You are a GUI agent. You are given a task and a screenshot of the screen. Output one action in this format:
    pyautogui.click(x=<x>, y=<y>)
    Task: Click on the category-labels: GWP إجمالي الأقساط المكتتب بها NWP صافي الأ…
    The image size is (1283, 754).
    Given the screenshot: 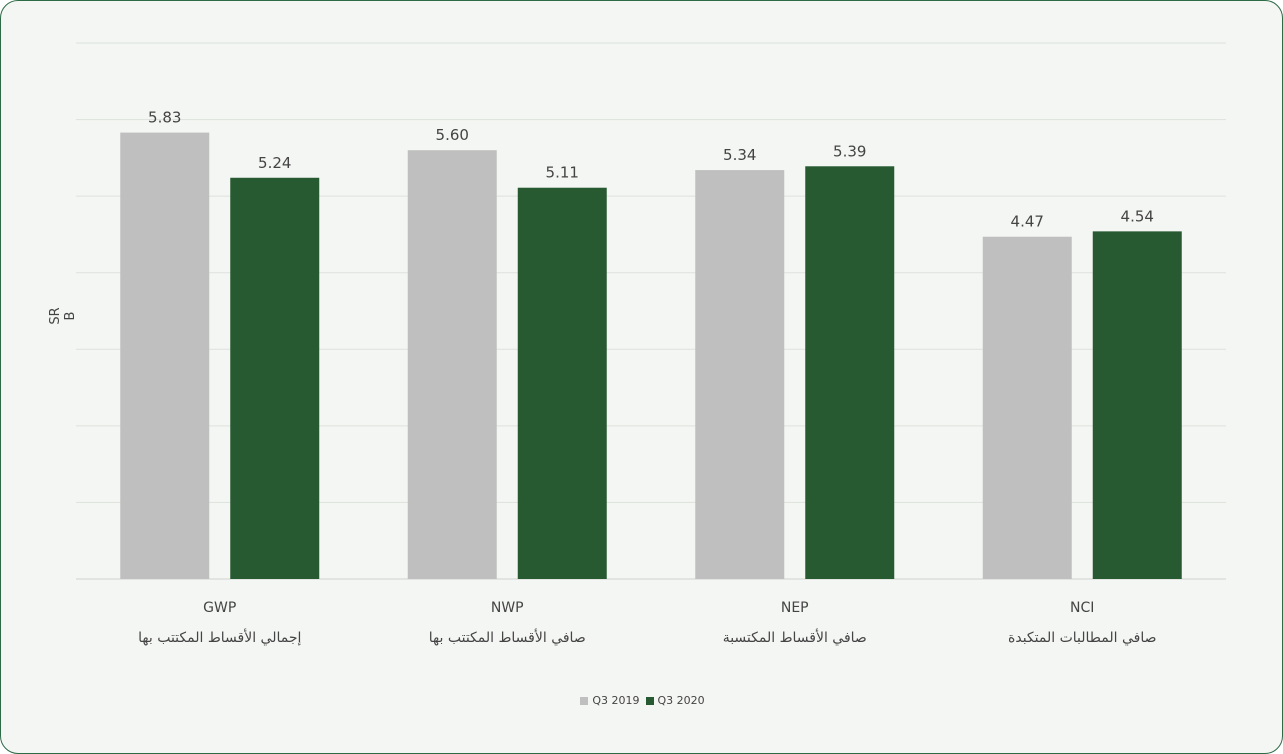 What is the action you would take?
    pyautogui.click(x=647, y=623)
    